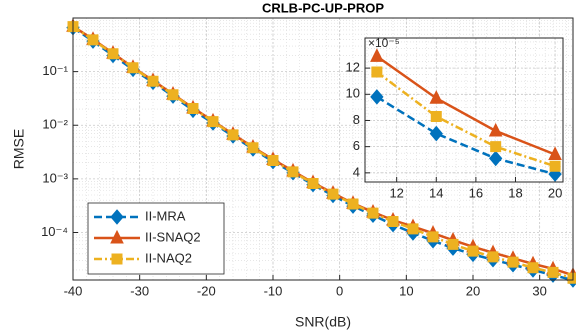 The height and width of the screenshot is (334, 576). I want to click on chart-title: CRLB-PC-UP-PROP, so click(323, 7).